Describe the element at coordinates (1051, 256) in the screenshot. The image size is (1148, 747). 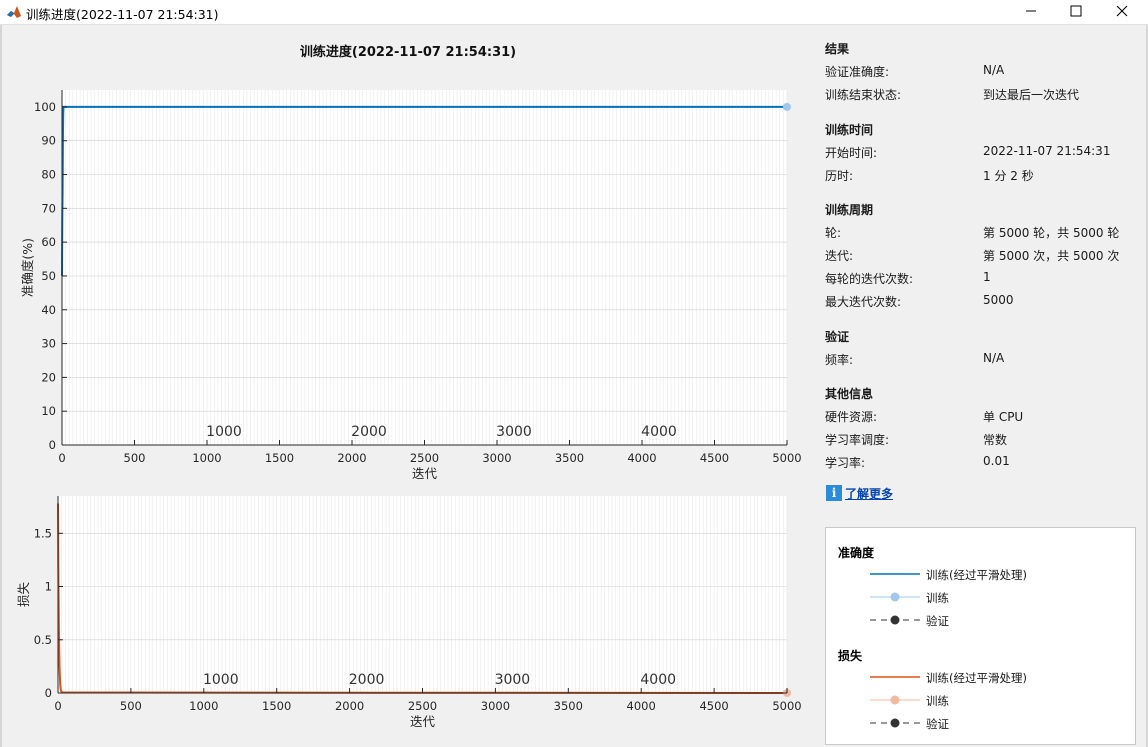
I see `iteration-value: 第 5000 次，共 5000 次` at that location.